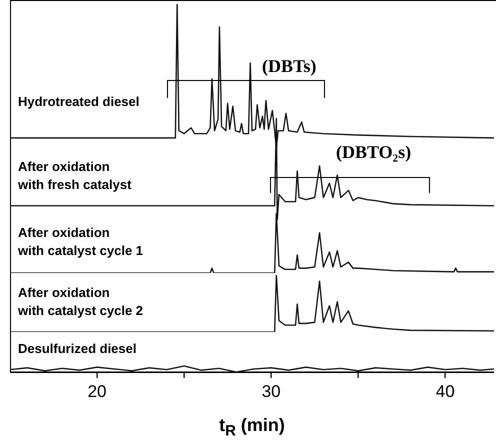 This screenshot has width=496, height=442. What do you see at coordinates (289, 66) in the screenshot?
I see `annotation: (DBTs)` at bounding box center [289, 66].